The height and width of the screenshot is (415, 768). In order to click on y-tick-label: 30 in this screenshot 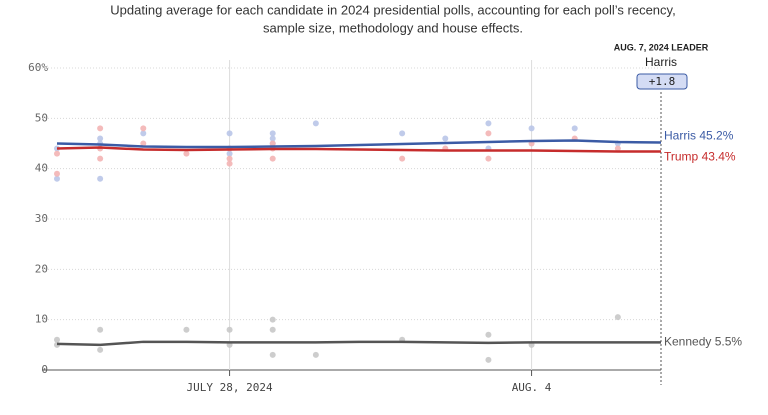, I will do `click(41, 218)`.